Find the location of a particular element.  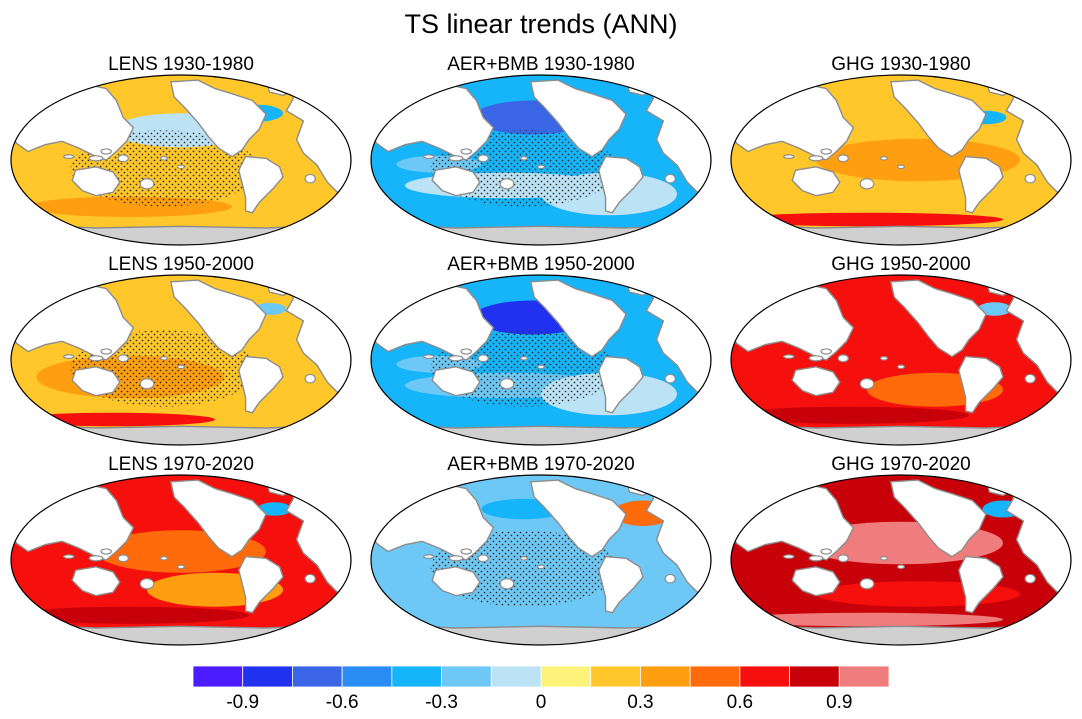

panel-title: GHG 1950-2000 is located at coordinates (900, 264).